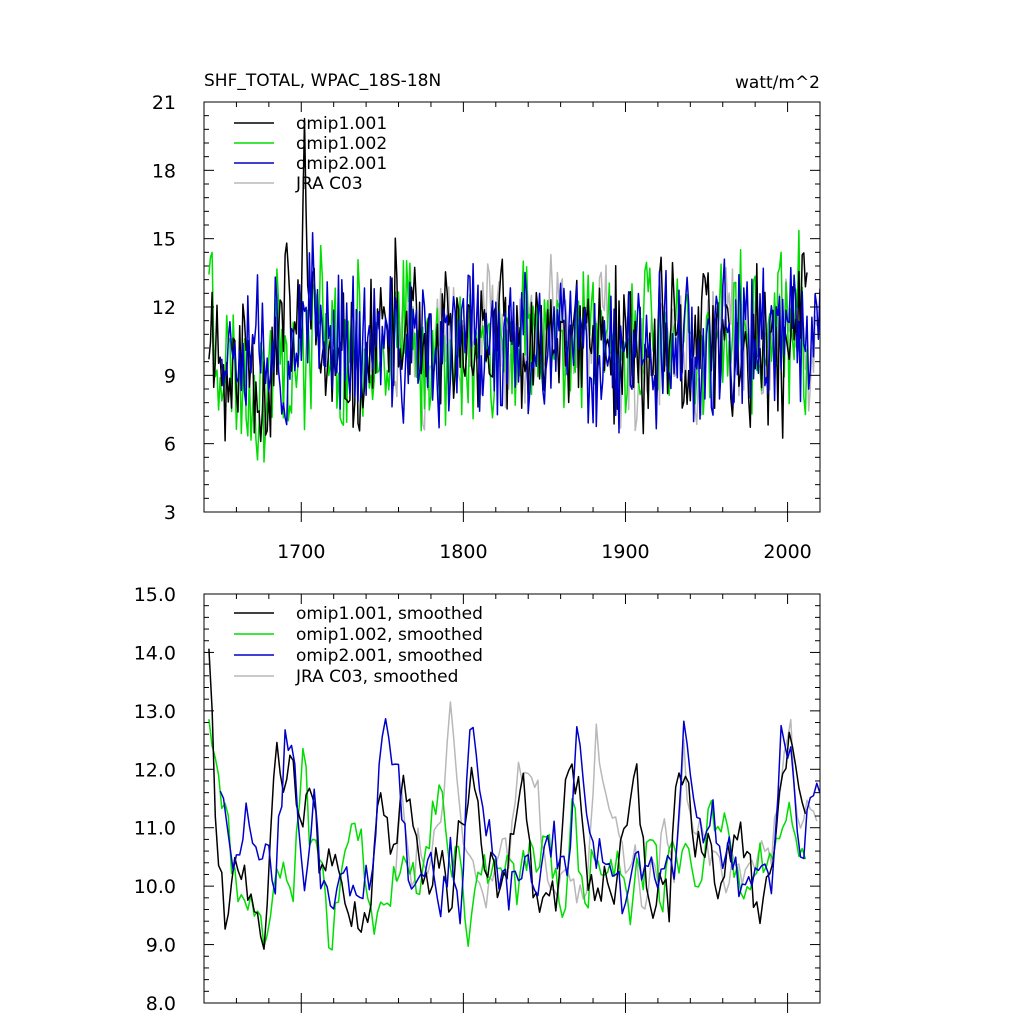  What do you see at coordinates (164, 240) in the screenshot?
I see `y-tick-label: 15` at bounding box center [164, 240].